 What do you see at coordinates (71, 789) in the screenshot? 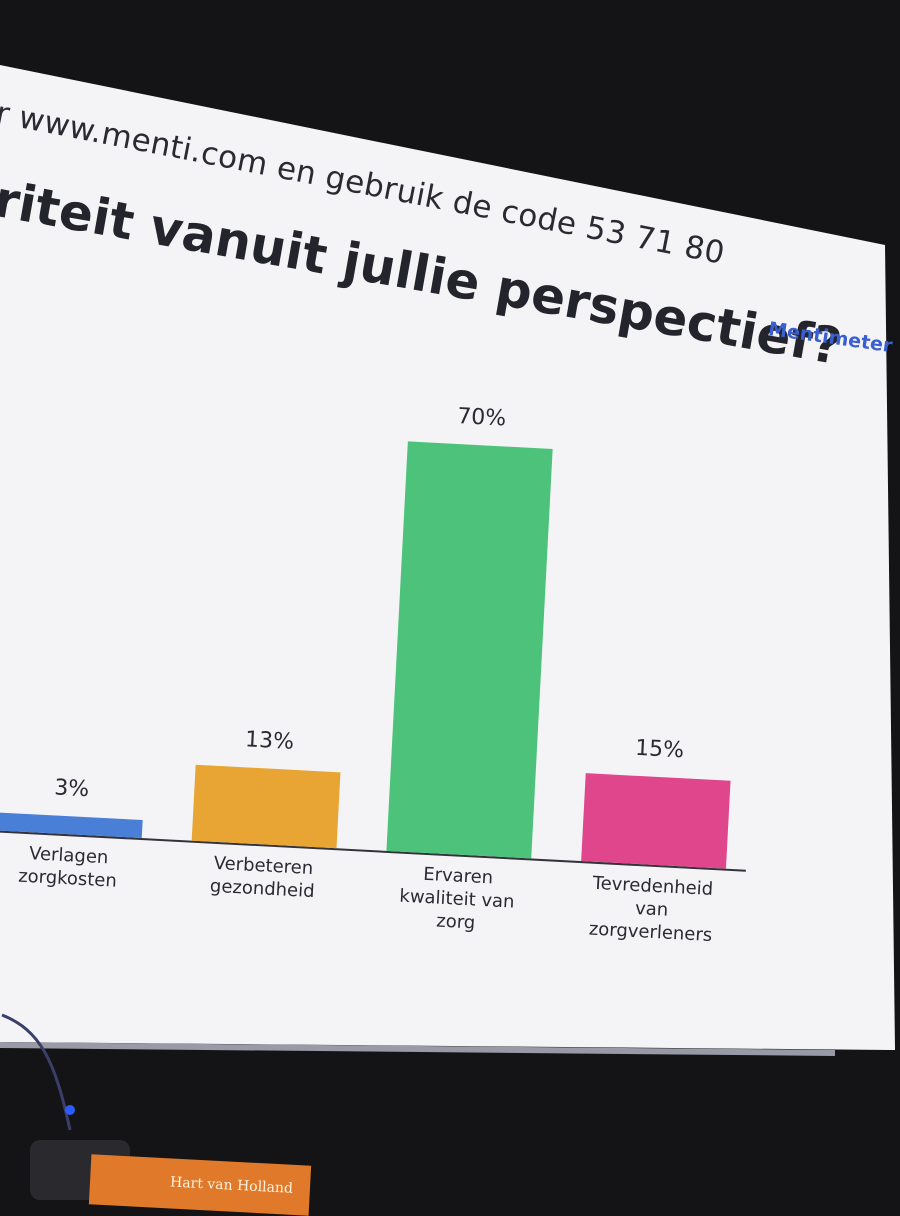
I see `value-label: 3%` at bounding box center [71, 789].